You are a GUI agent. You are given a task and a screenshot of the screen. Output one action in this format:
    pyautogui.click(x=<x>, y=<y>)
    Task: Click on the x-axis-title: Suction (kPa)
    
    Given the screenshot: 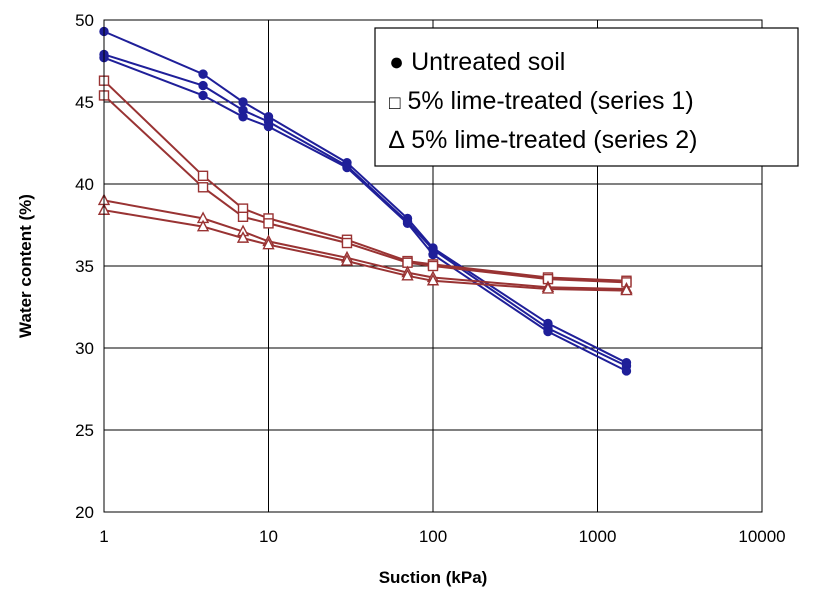 What is the action you would take?
    pyautogui.click(x=433, y=577)
    